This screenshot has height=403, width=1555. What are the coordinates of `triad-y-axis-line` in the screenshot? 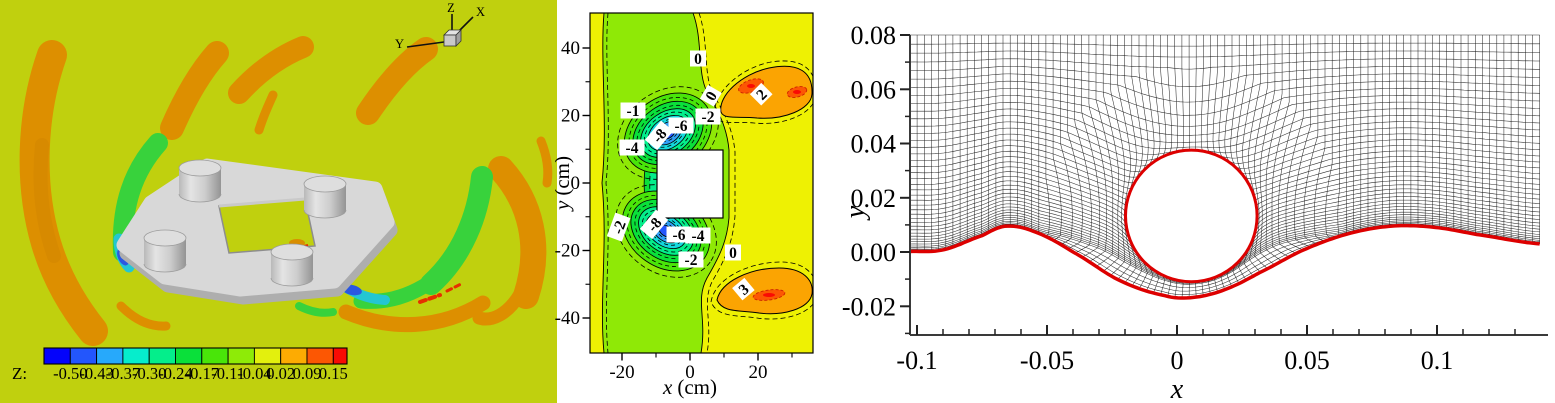 It's located at (425, 44).